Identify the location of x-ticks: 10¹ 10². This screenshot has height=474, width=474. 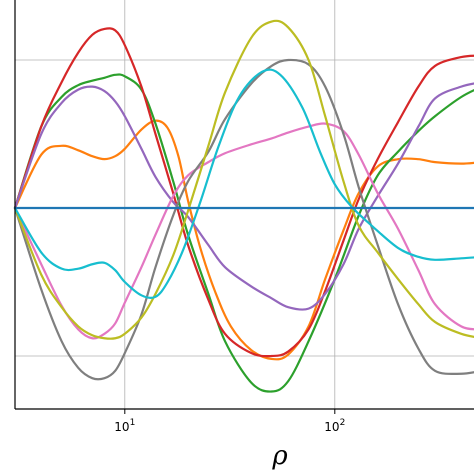
(229, 421).